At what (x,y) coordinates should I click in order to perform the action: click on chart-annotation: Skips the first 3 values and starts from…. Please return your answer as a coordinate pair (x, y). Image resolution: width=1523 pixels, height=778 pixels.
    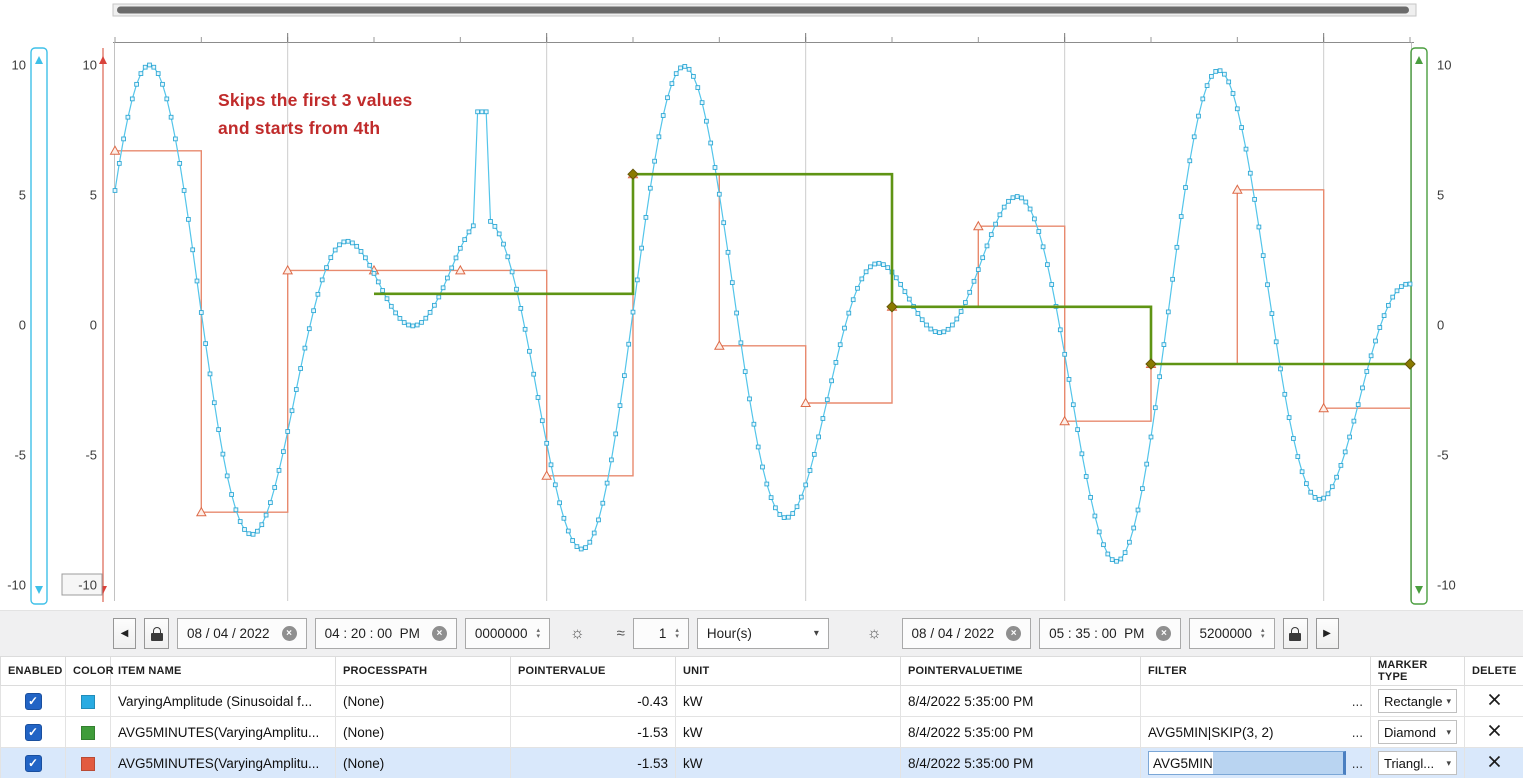
    Looking at the image, I should click on (315, 114).